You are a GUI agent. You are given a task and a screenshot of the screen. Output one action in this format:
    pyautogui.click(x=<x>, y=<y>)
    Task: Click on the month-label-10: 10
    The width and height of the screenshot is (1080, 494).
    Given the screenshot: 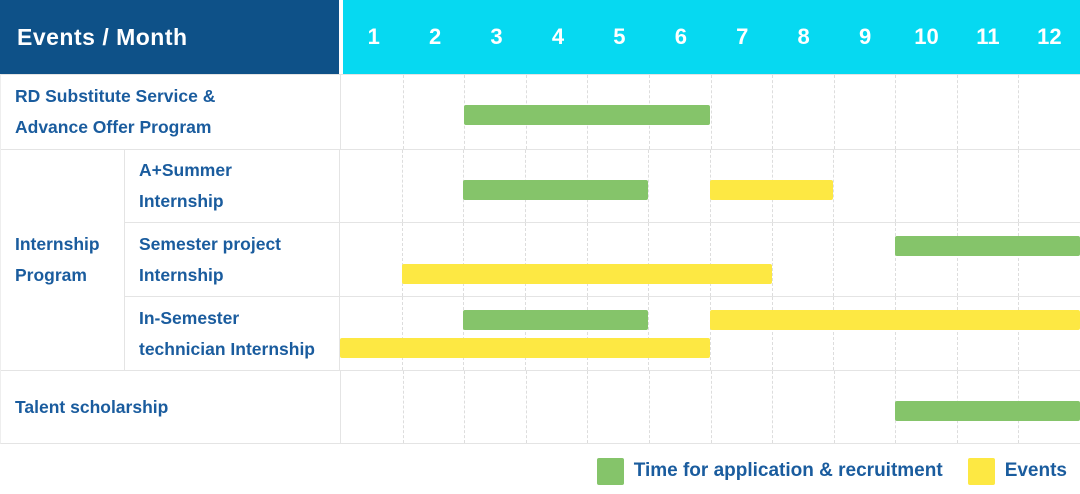 What is the action you would take?
    pyautogui.click(x=926, y=36)
    